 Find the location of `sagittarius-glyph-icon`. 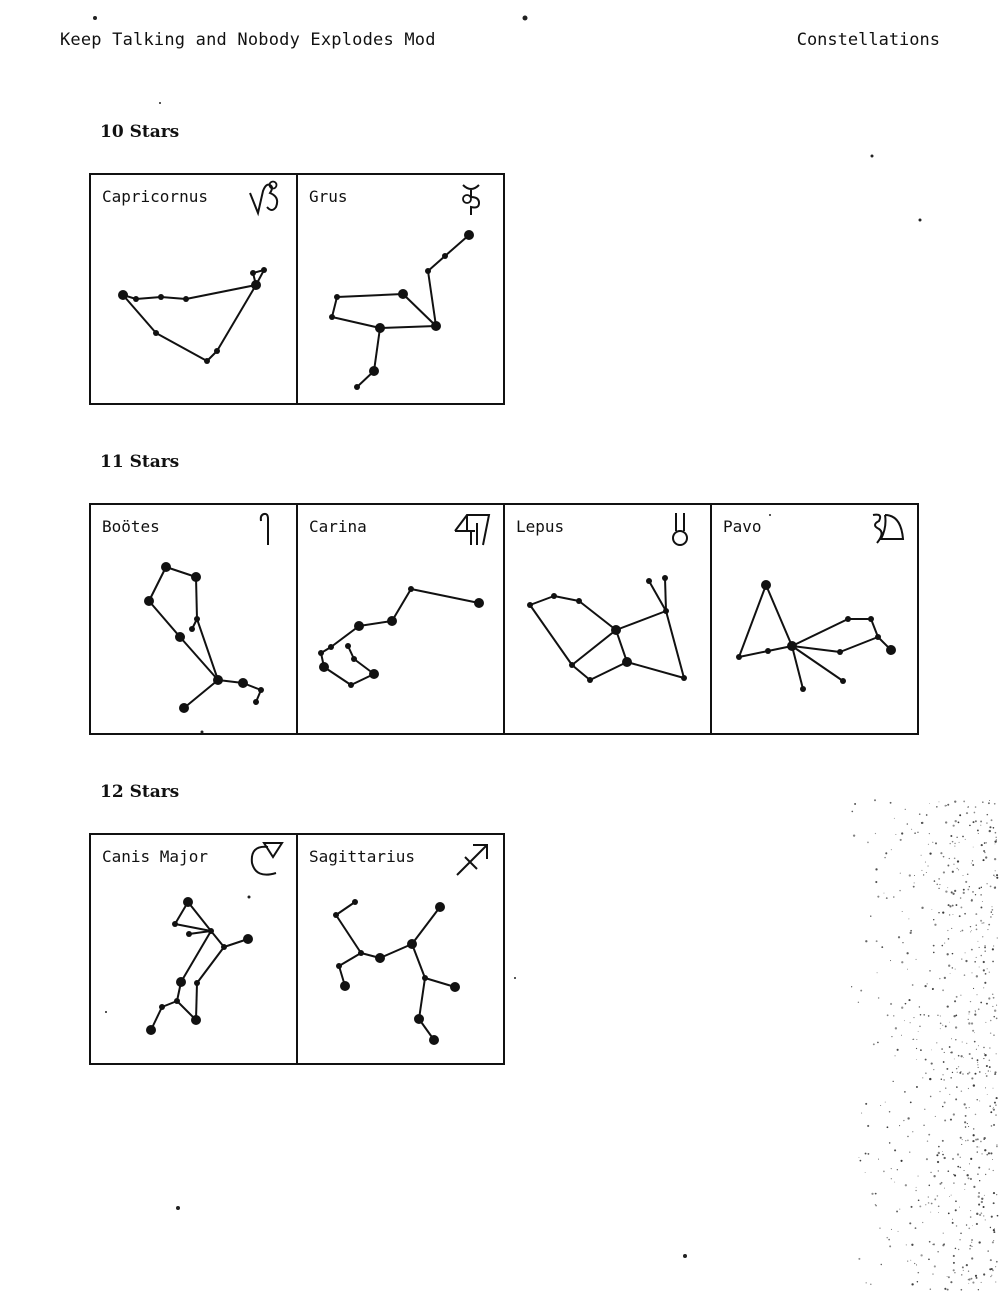

sagittarius-glyph-icon is located at coordinates (472, 860).